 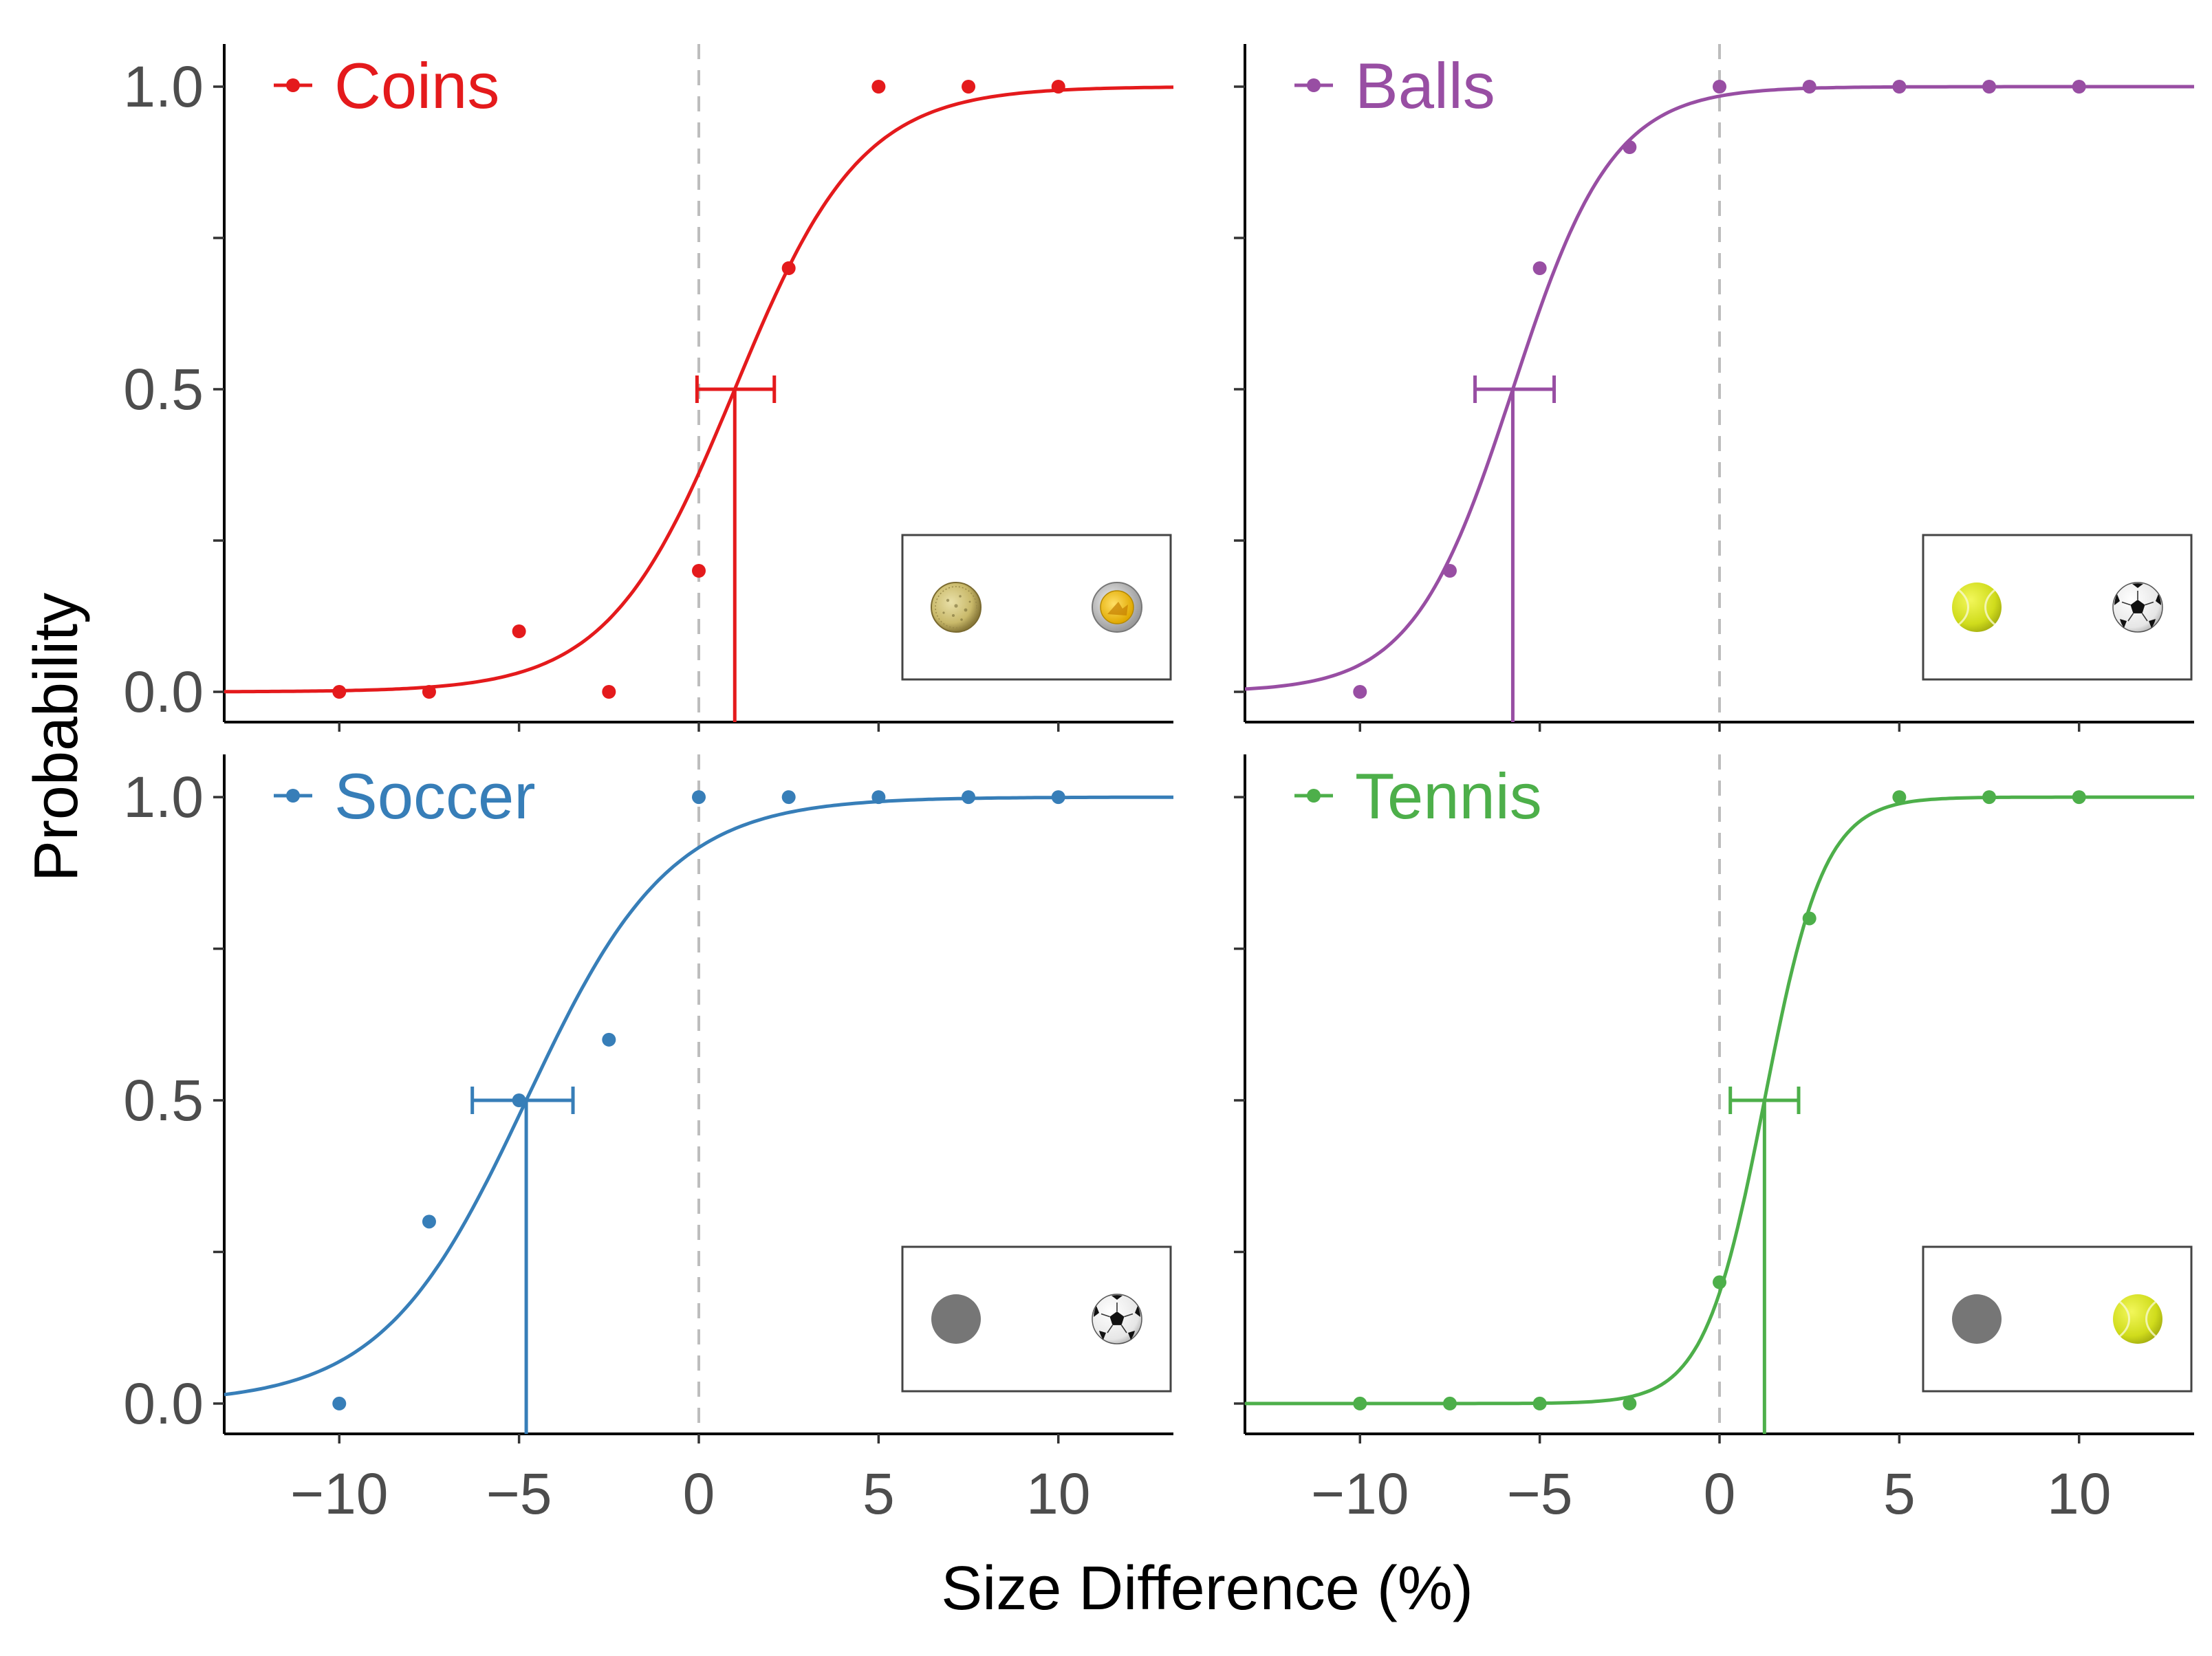 What do you see at coordinates (1207, 1588) in the screenshot?
I see `x-axis-title: Size Difference (%)` at bounding box center [1207, 1588].